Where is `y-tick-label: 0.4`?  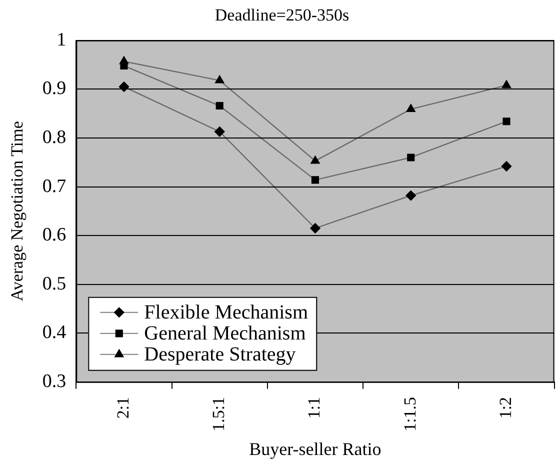 y-tick-label: 0.4 is located at coordinates (54, 333).